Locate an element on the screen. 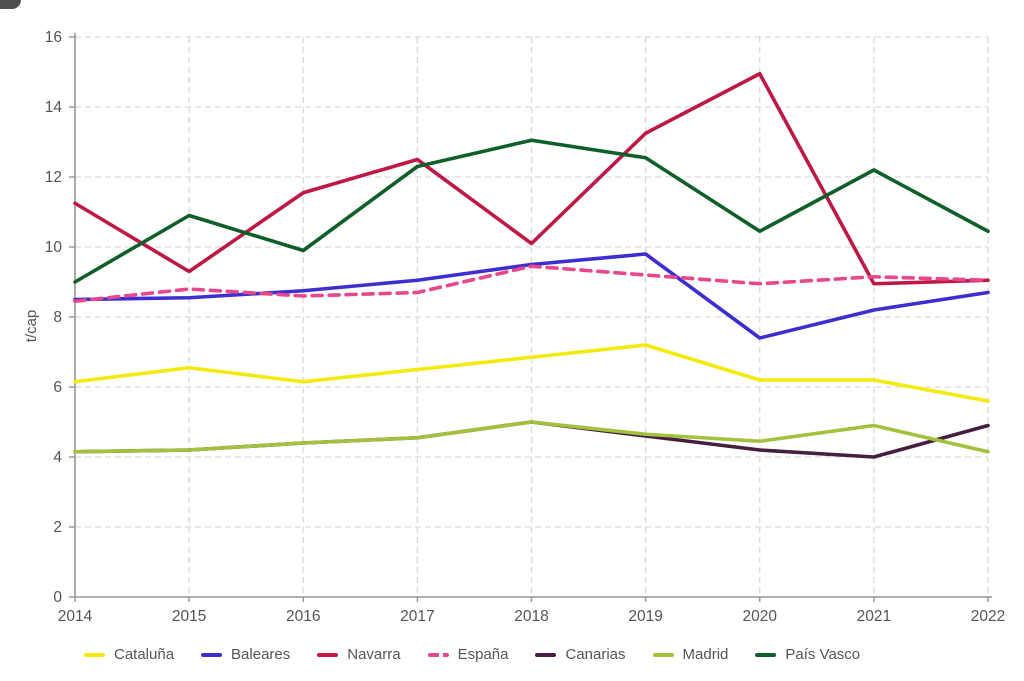  x-tick-label: 2020 is located at coordinates (760, 616).